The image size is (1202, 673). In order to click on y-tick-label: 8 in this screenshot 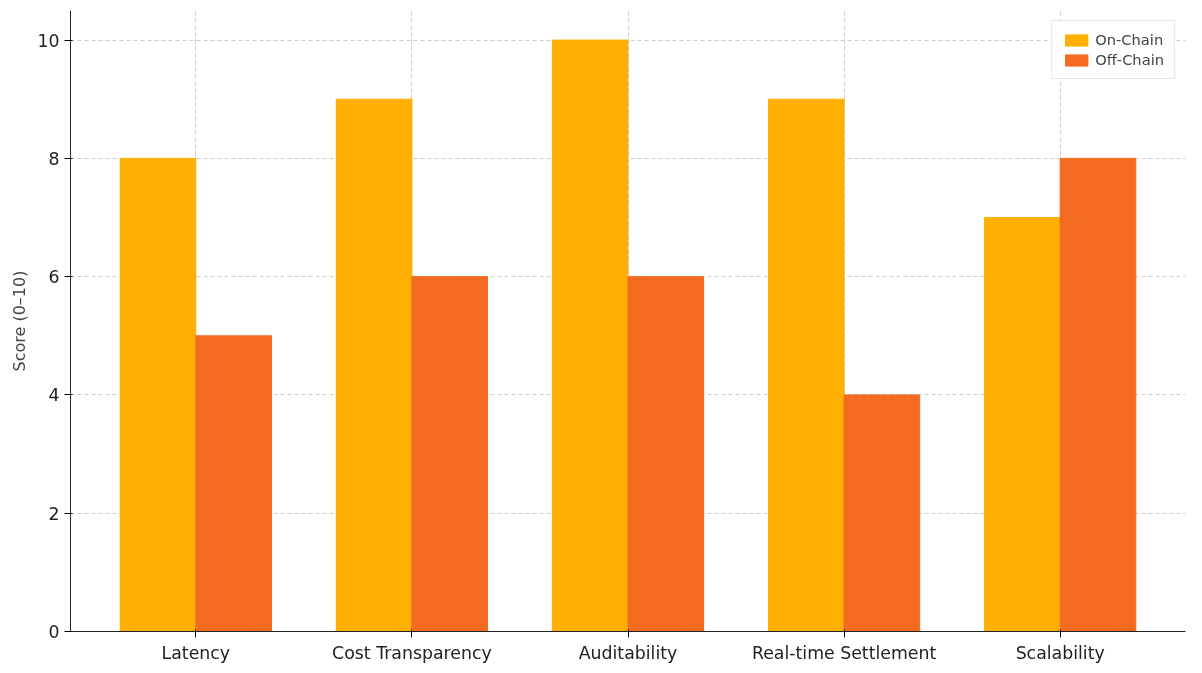, I will do `click(54, 158)`.